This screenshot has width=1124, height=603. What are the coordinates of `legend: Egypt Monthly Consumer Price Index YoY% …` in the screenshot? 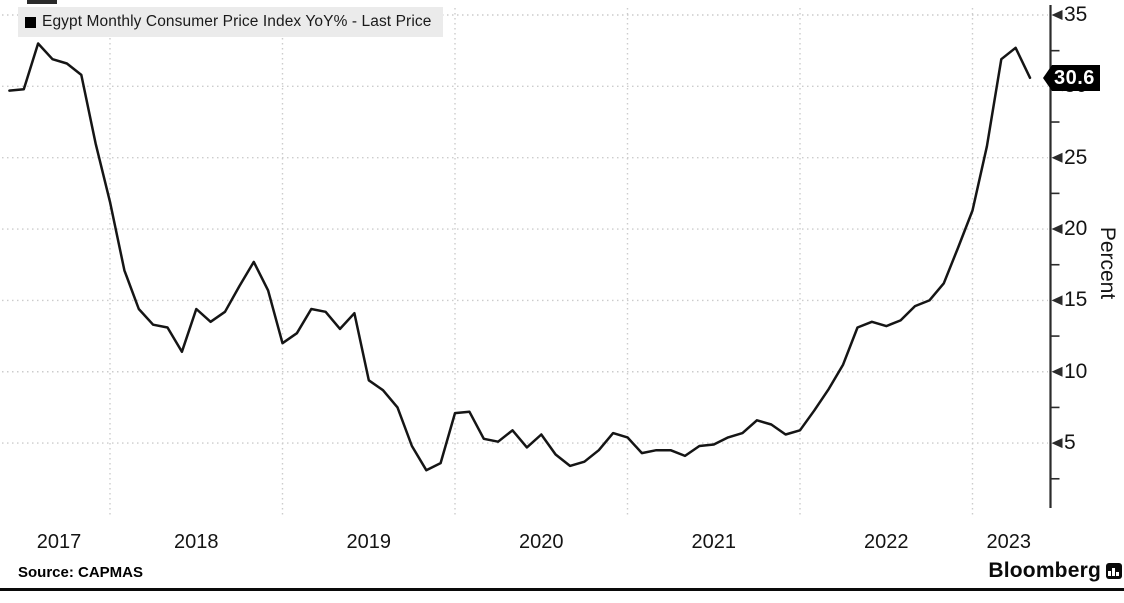 It's located at (231, 22).